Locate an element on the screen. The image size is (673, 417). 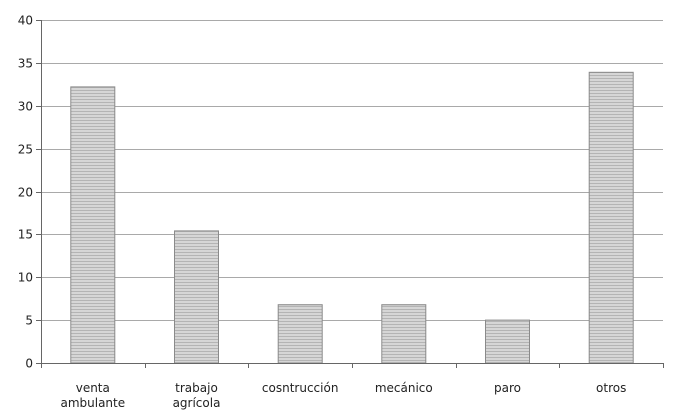
y-tick-label: 5 is located at coordinates (29, 321).